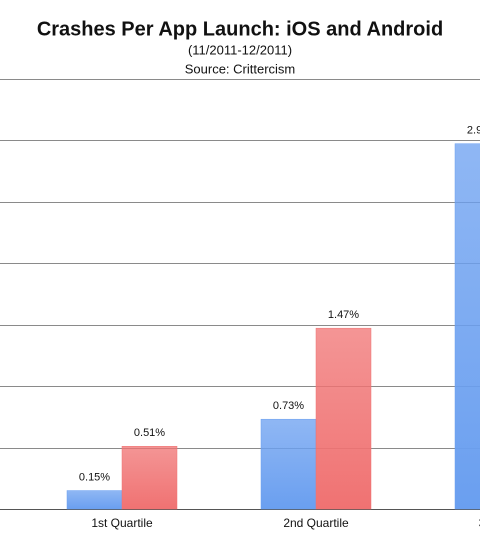  I want to click on value-label: 2.97%, so click(473, 131).